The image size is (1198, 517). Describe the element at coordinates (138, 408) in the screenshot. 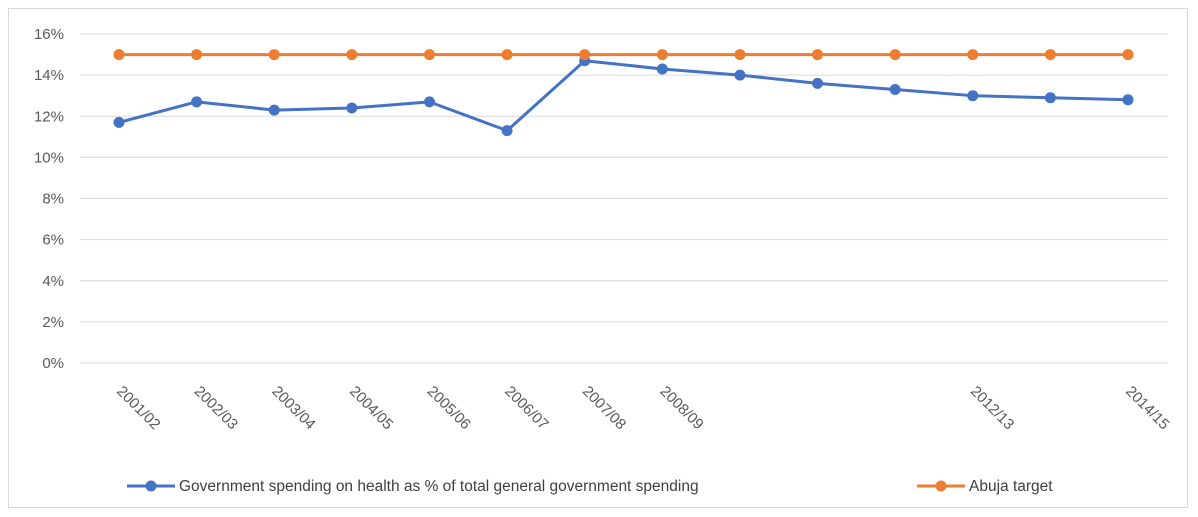

I see `x-tick-label: 2001/02` at that location.